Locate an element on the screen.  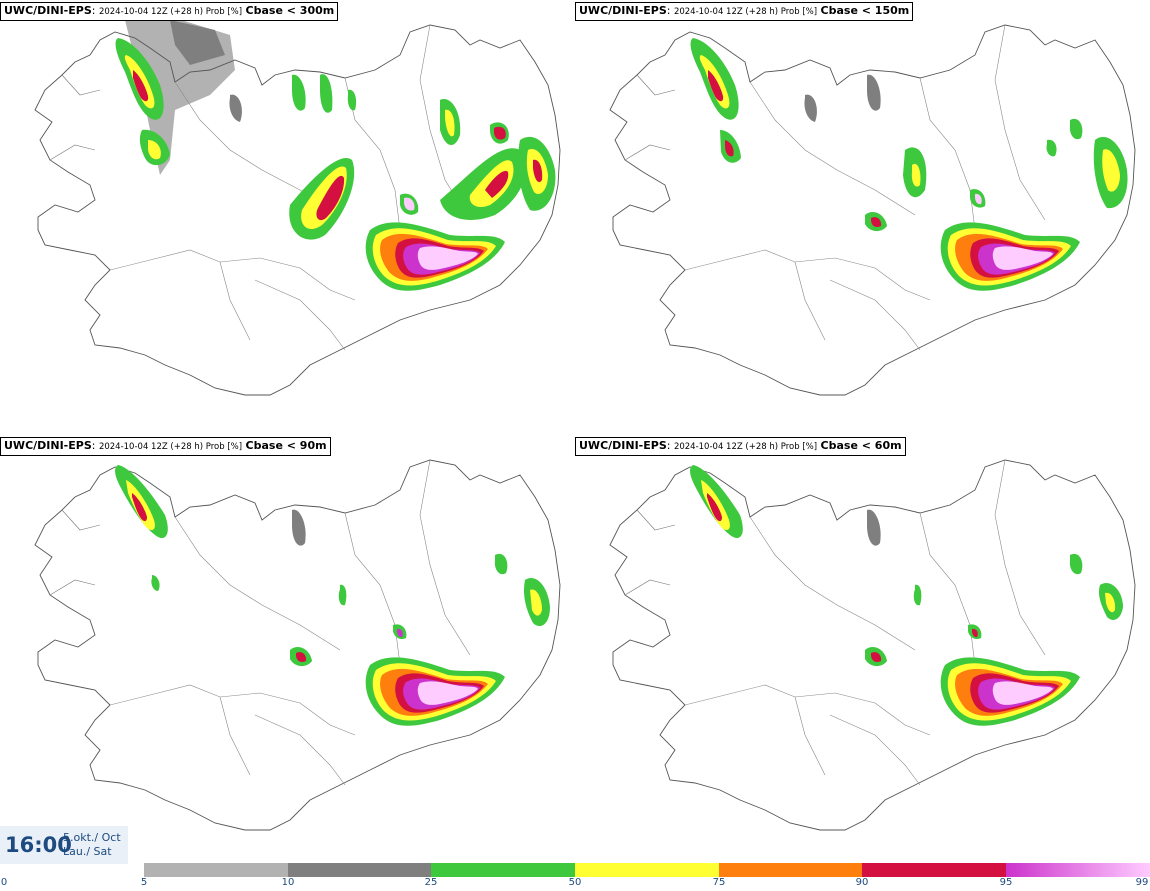
threshold-label: Cbase < 60m is located at coordinates (861, 445).